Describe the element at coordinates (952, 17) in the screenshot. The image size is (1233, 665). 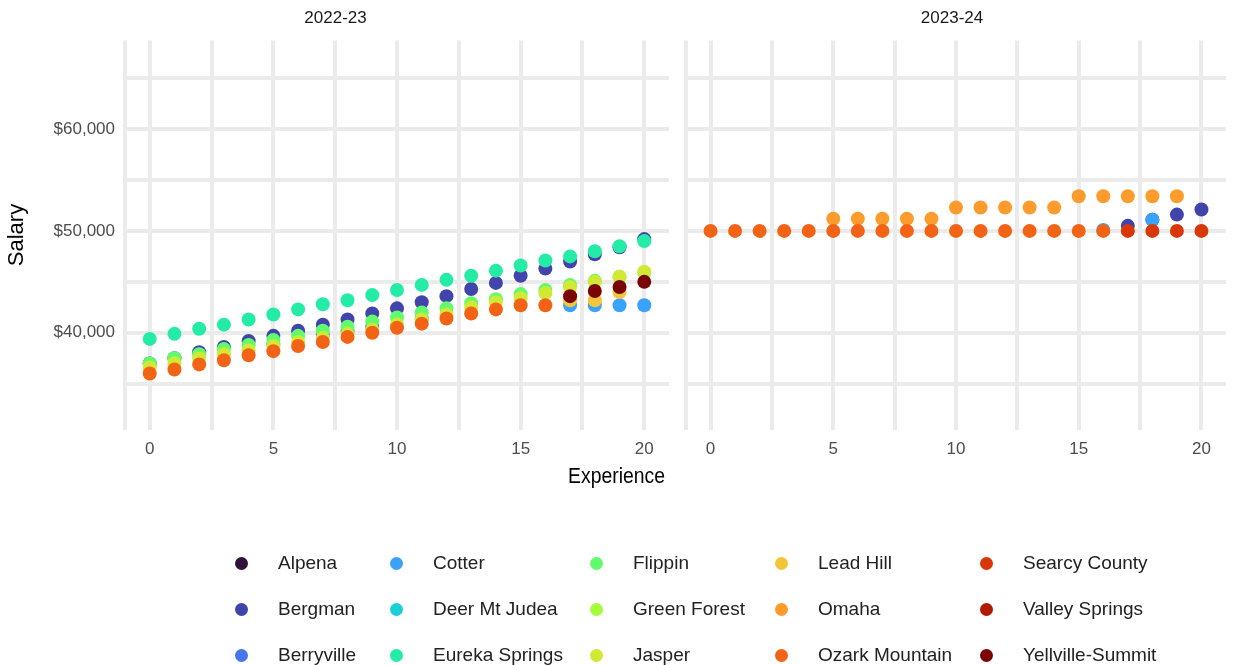
I see `chart-title: 2023-24` at that location.